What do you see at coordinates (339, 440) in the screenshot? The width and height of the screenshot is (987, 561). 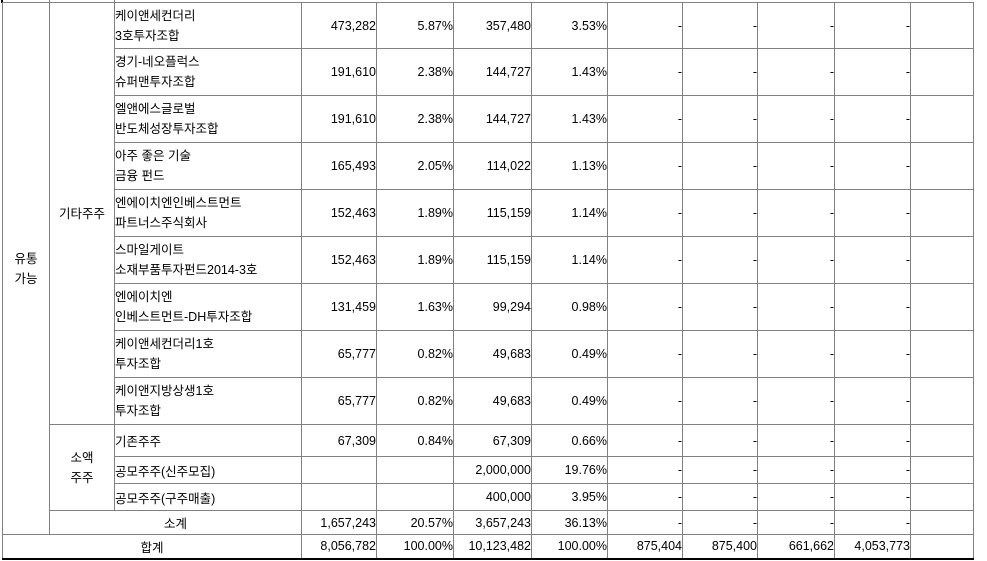 I see `shares-before-cell: 67,309` at bounding box center [339, 440].